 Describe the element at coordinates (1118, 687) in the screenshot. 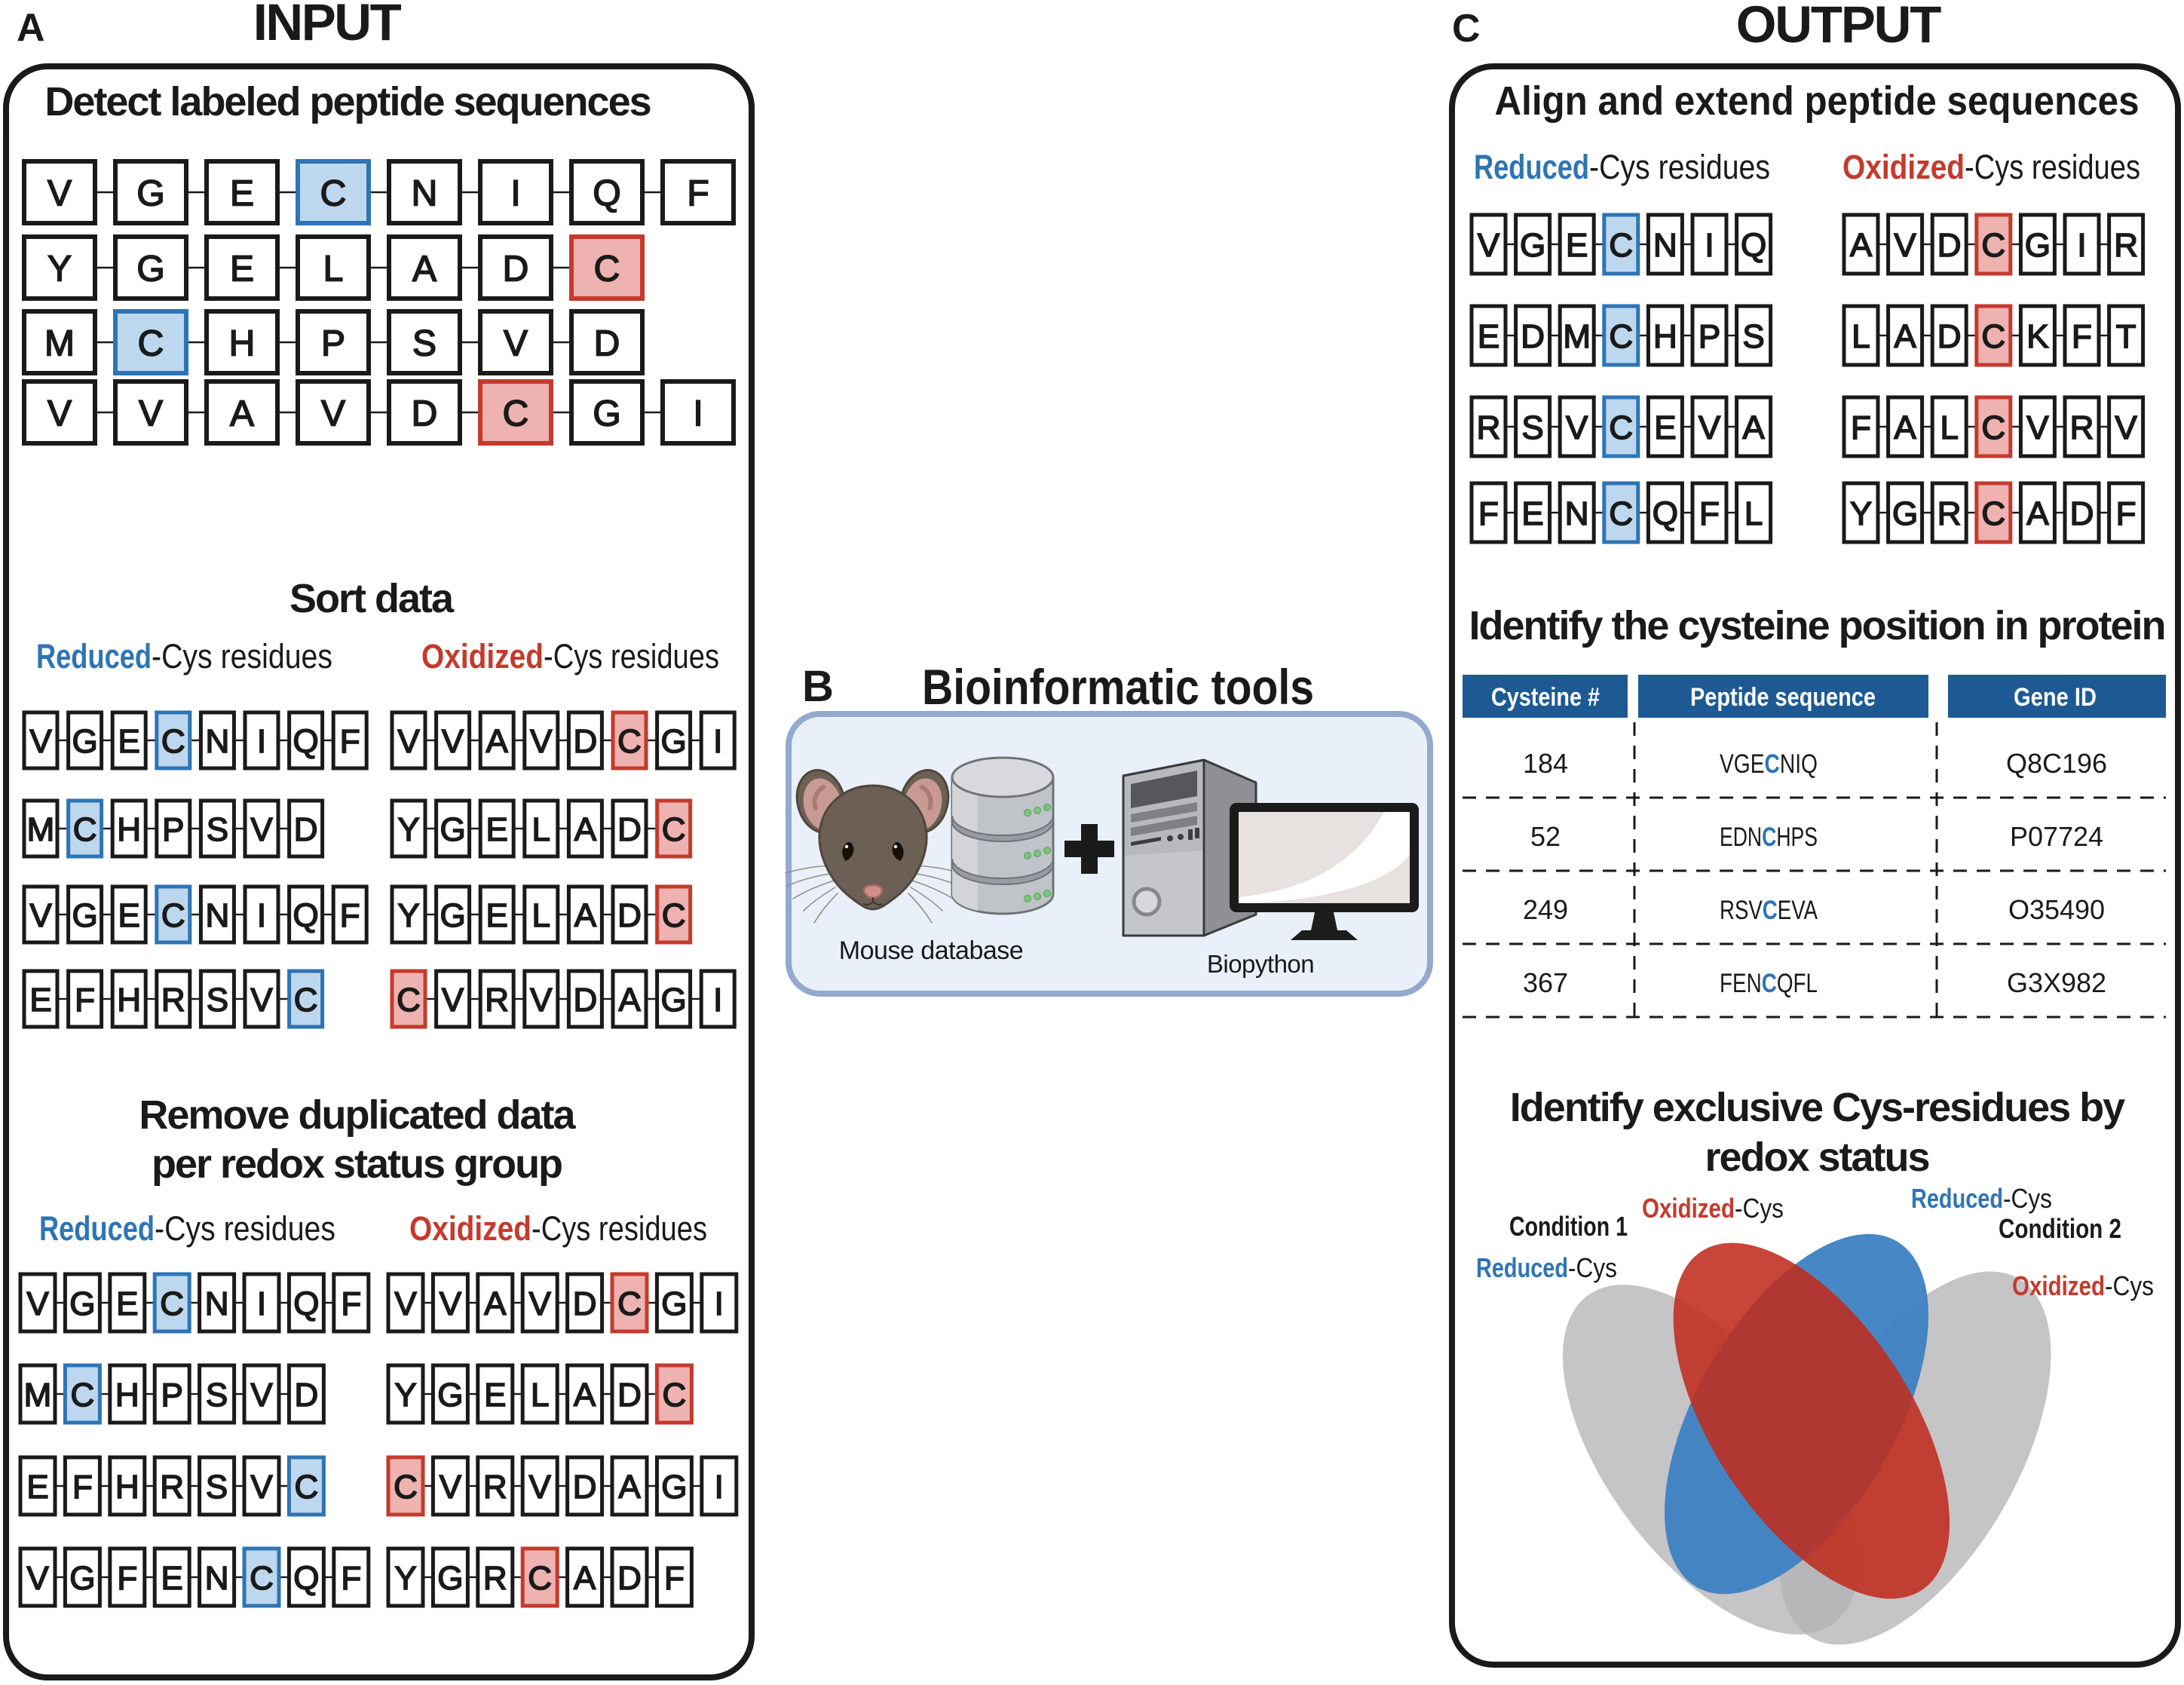

I see `svg-text: Bioinformatic tools` at that location.